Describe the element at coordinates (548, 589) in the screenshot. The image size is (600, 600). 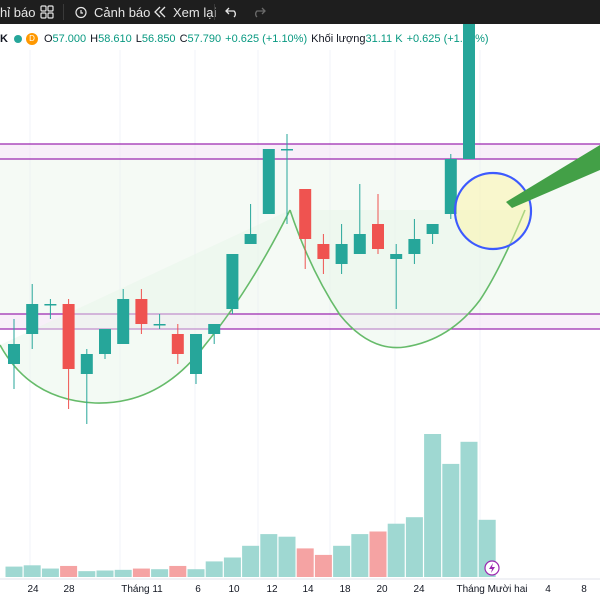
I see `time-axis-label: 4` at that location.